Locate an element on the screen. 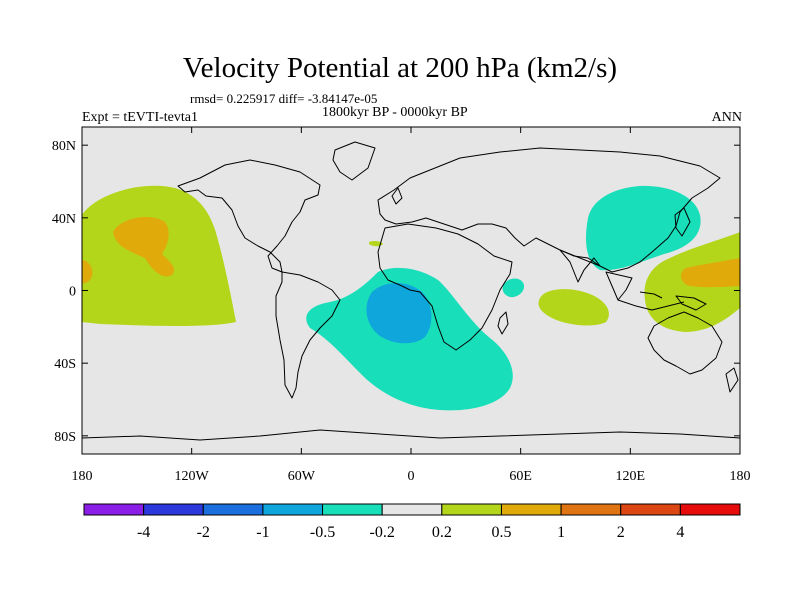 This screenshot has width=800, height=600. colorbar-label-1: -2 is located at coordinates (203, 532).